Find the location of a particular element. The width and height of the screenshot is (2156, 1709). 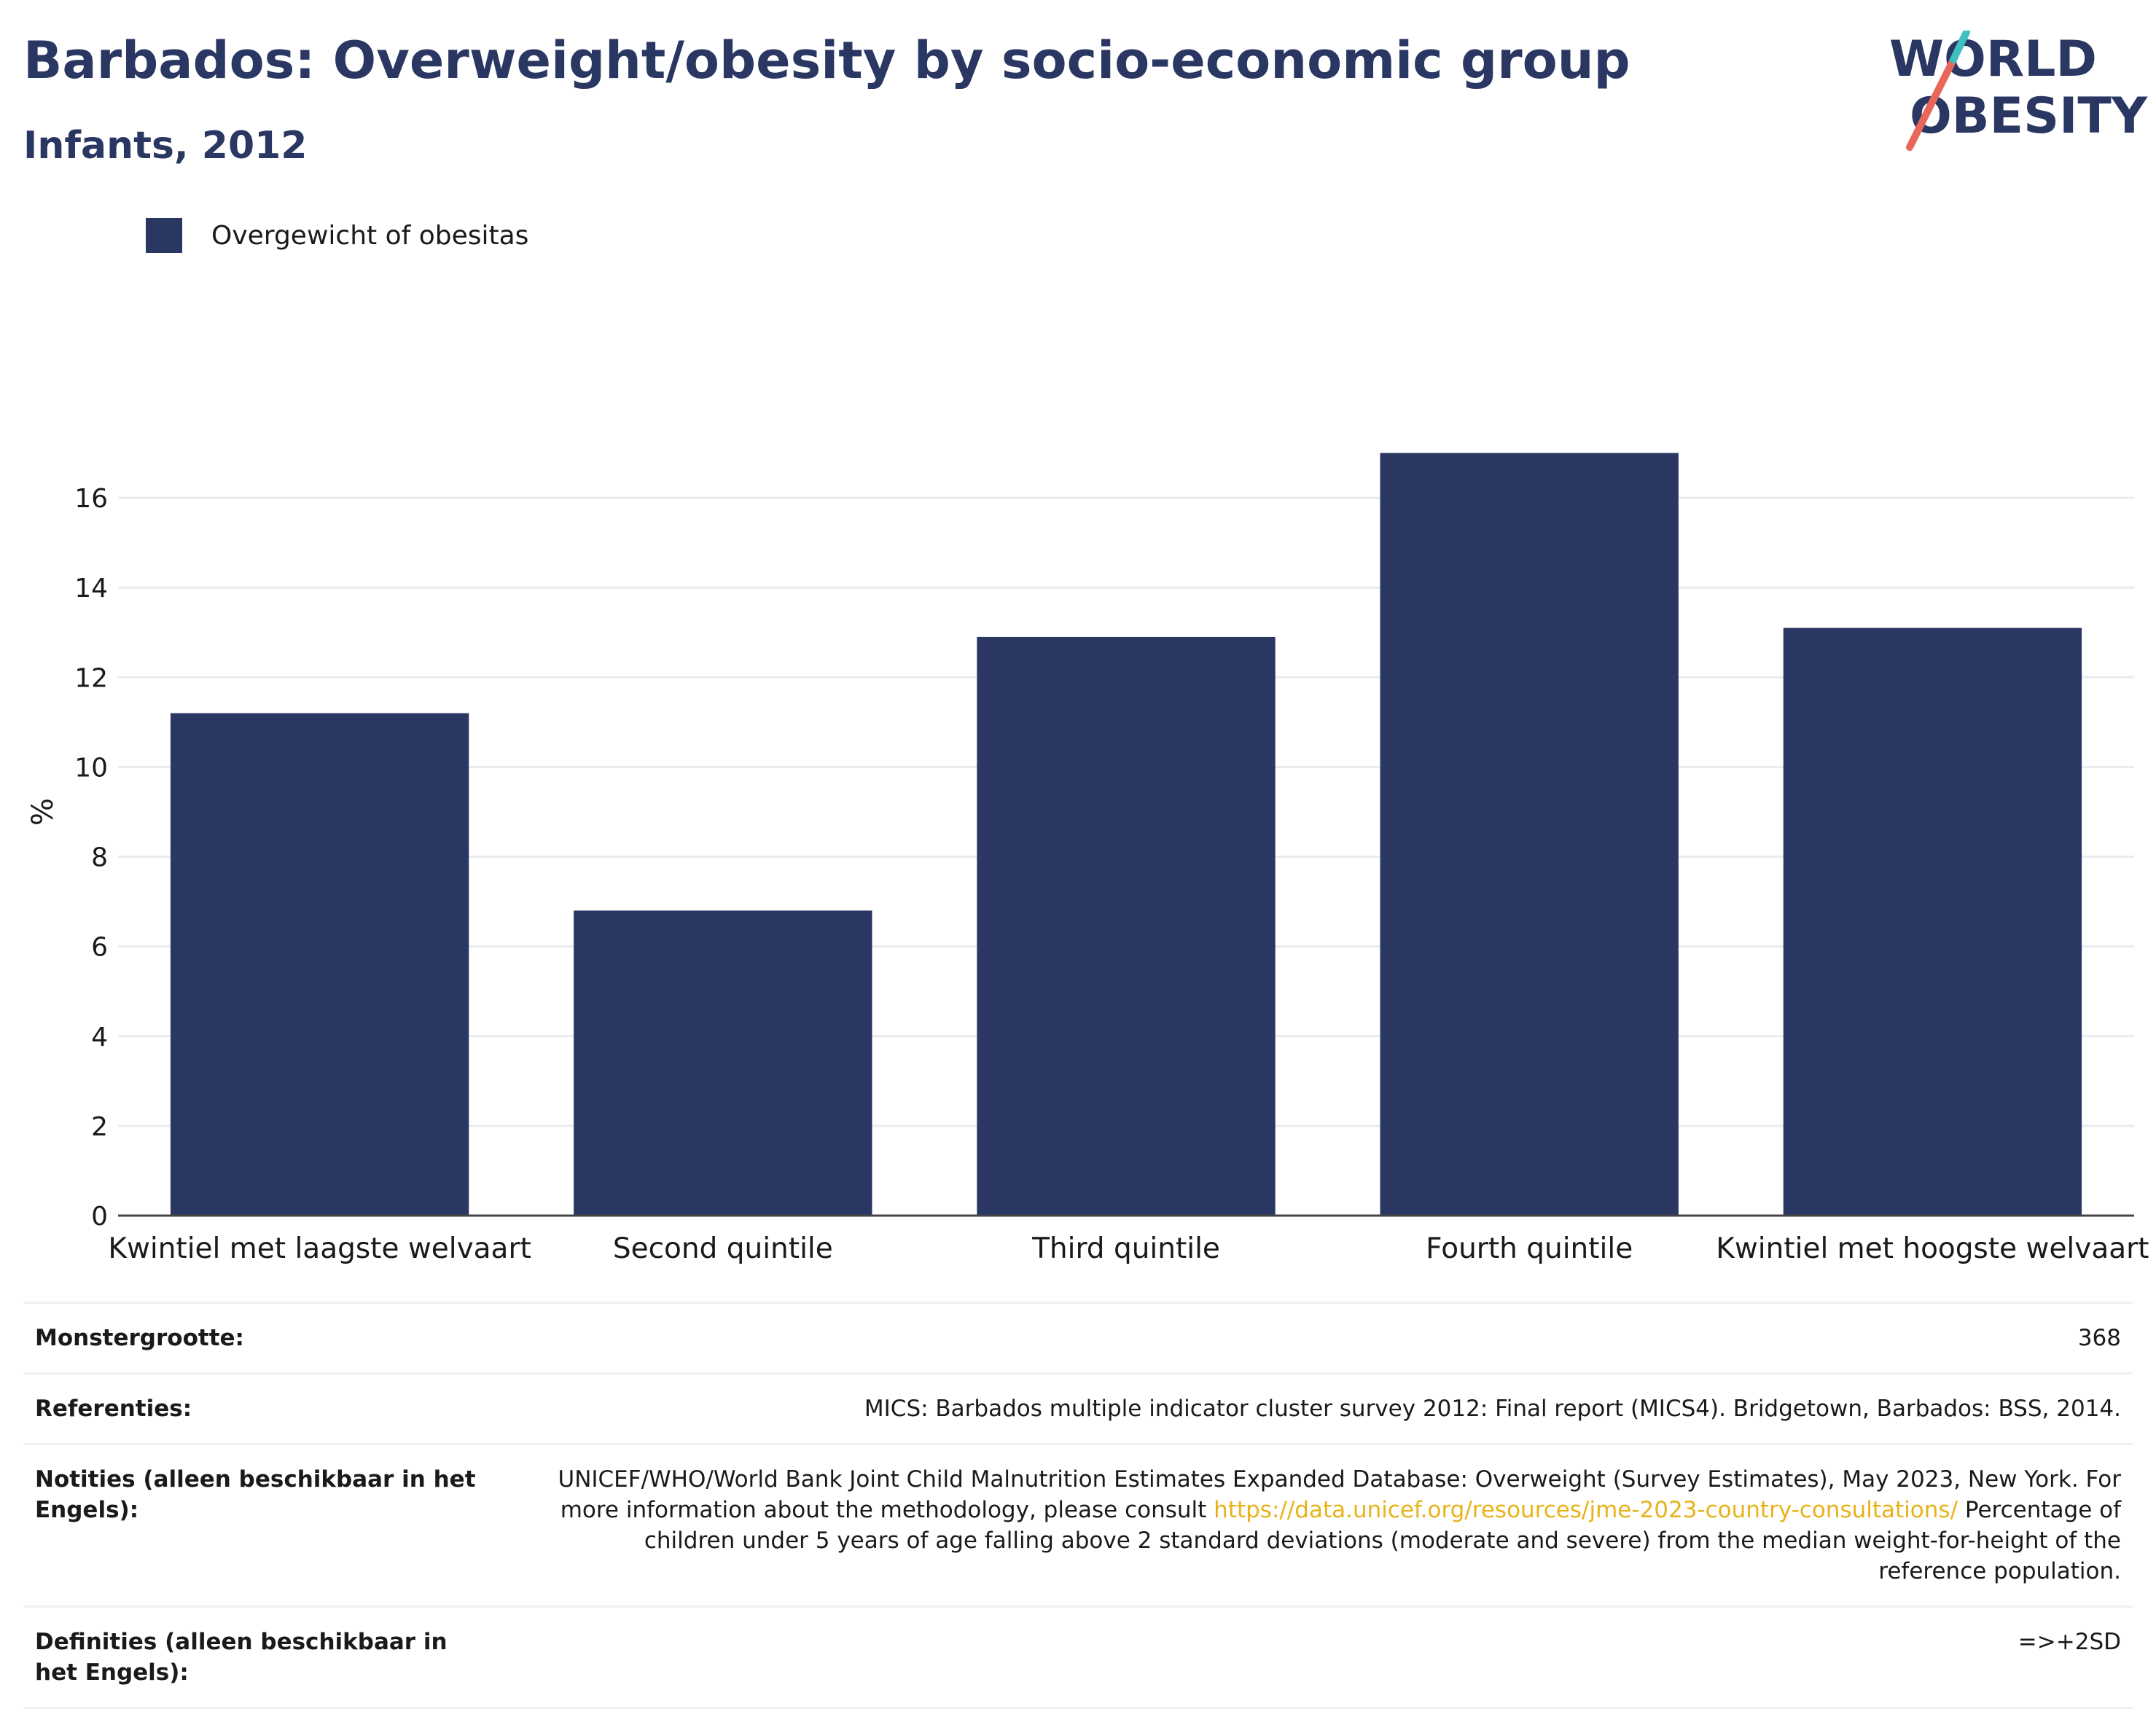

x-category-label: Fourth quintile is located at coordinates (1530, 1248).